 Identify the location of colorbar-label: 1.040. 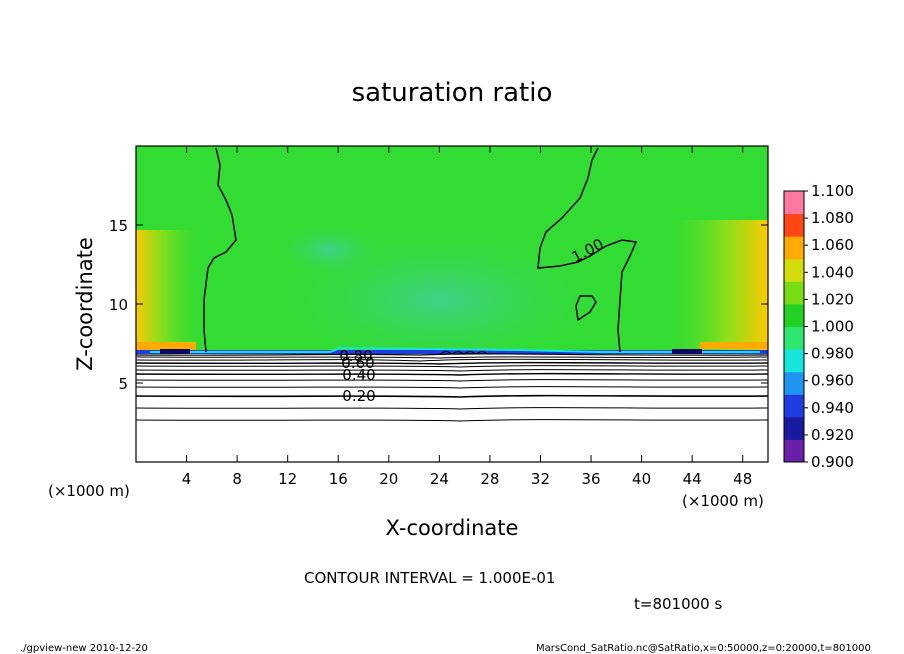
(832, 272).